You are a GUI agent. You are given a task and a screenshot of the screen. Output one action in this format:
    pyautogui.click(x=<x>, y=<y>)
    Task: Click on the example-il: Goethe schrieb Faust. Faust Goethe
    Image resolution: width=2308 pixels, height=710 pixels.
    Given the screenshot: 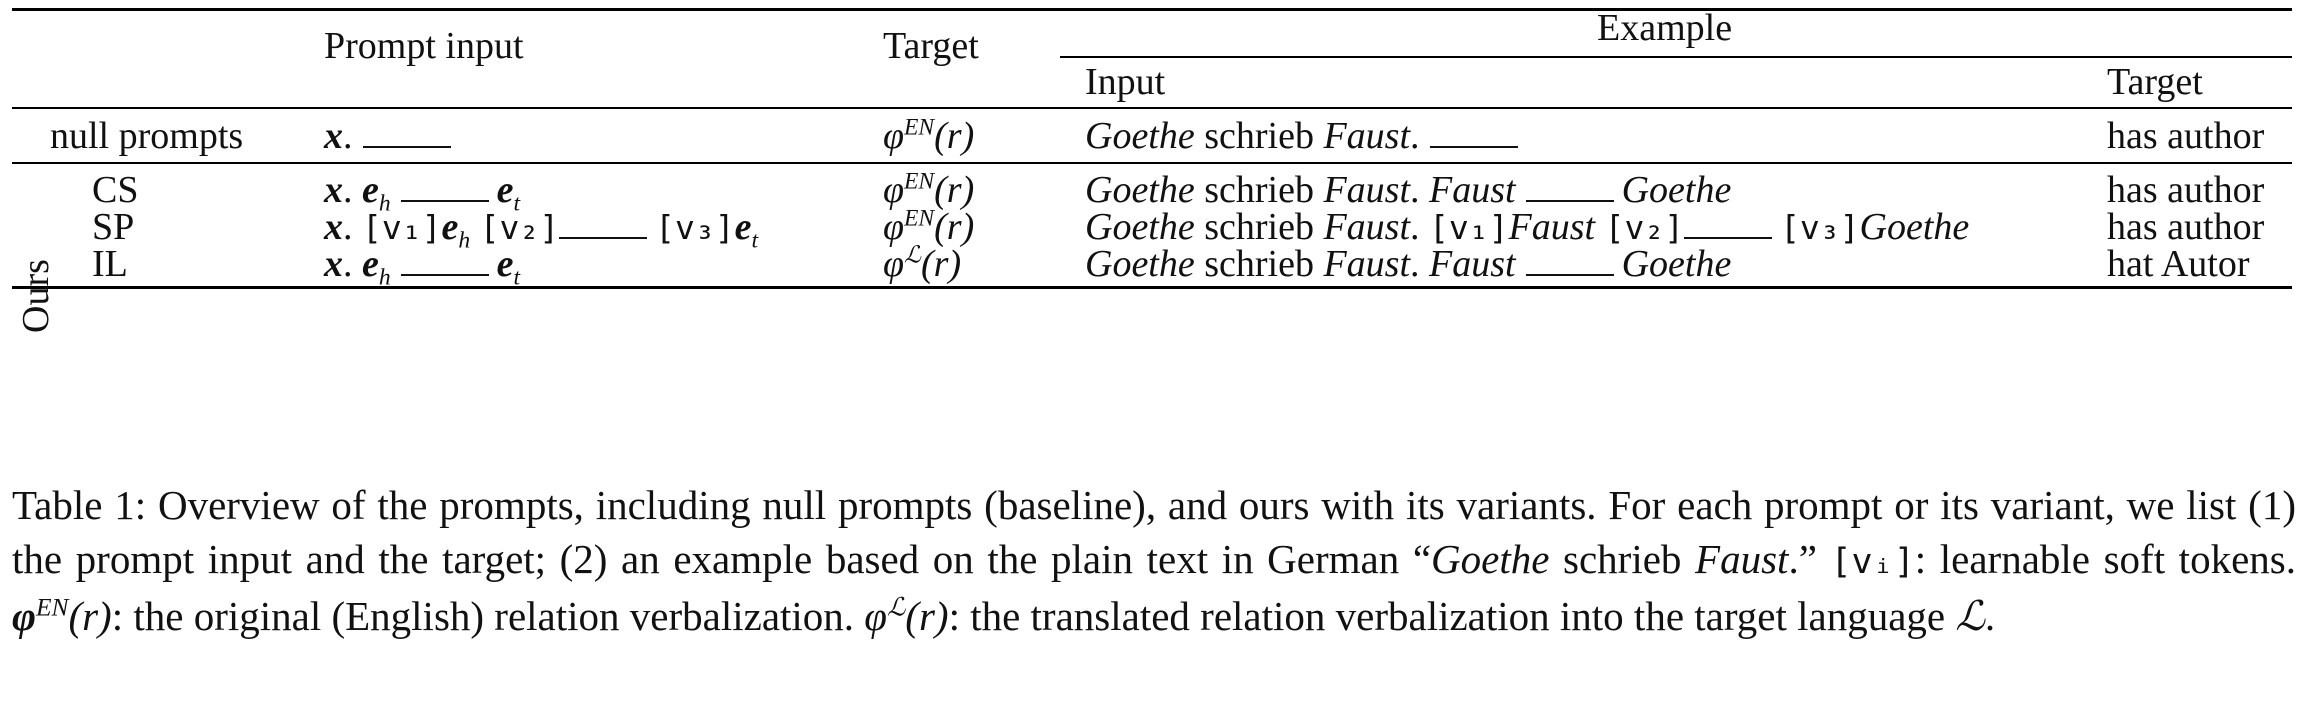 What is the action you would take?
    pyautogui.click(x=1408, y=264)
    